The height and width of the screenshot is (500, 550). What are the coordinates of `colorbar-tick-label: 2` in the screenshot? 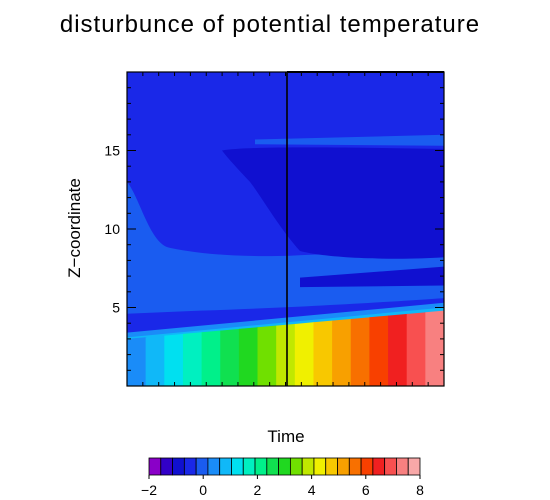 It's located at (258, 490).